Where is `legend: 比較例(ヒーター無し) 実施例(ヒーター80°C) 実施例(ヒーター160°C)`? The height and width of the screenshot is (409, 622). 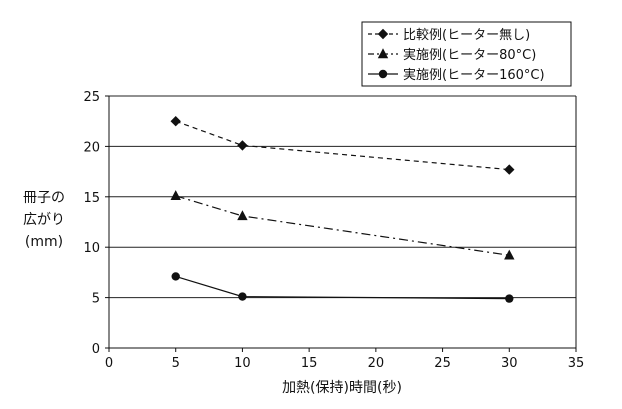
legend: 比較例(ヒーター無し) 実施例(ヒーター80°C) 実施例(ヒーター160°C) is located at coordinates (466, 54).